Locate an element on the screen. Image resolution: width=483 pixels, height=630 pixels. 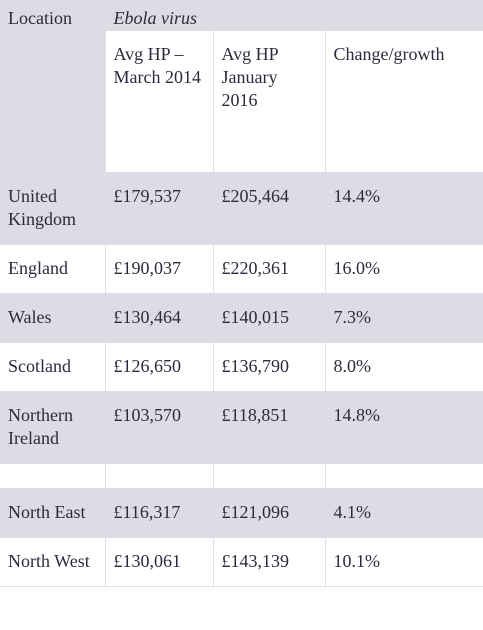
row-label: North East is located at coordinates (53, 513).